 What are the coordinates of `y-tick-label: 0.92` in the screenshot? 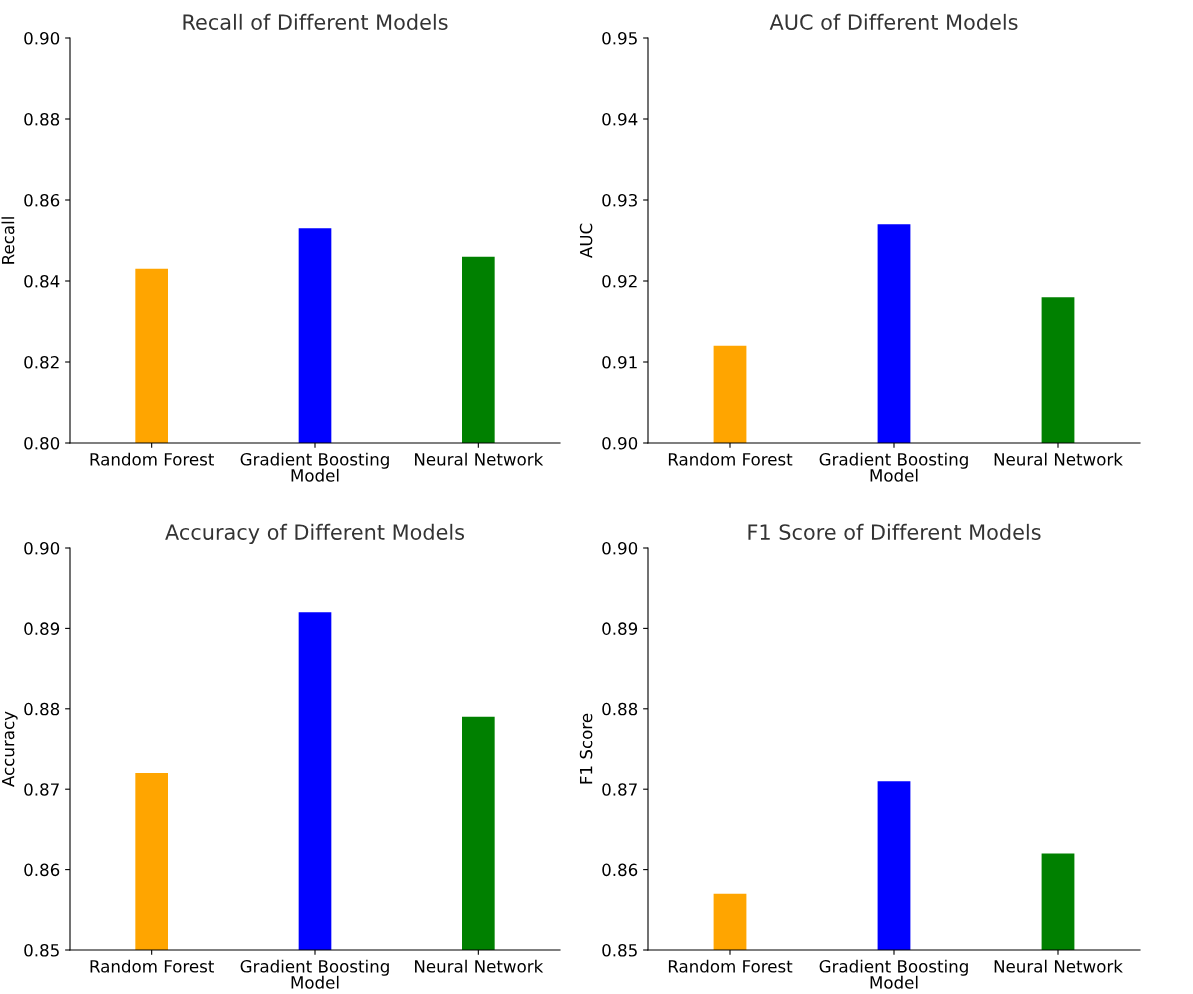 It's located at (619, 281).